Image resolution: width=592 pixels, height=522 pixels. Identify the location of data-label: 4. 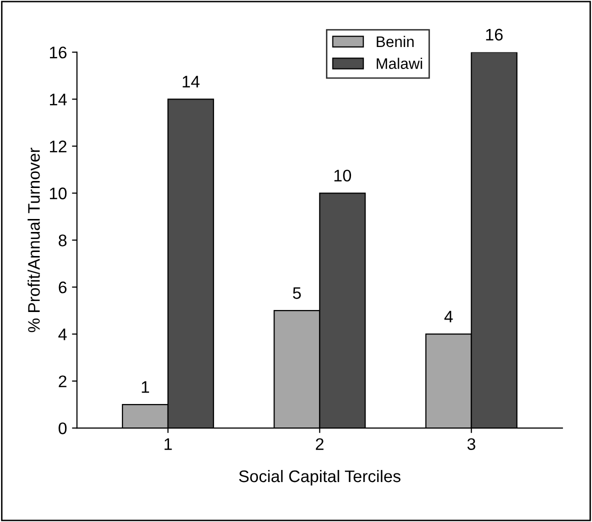
(448, 316).